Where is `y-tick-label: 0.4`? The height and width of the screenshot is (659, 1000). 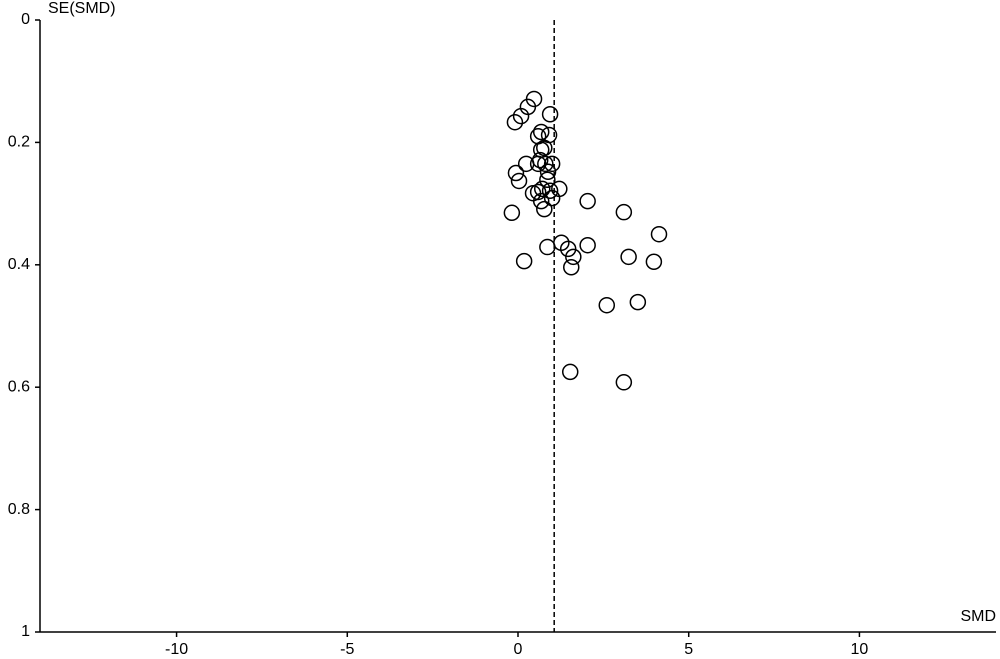
y-tick-label: 0.4 is located at coordinates (19, 264).